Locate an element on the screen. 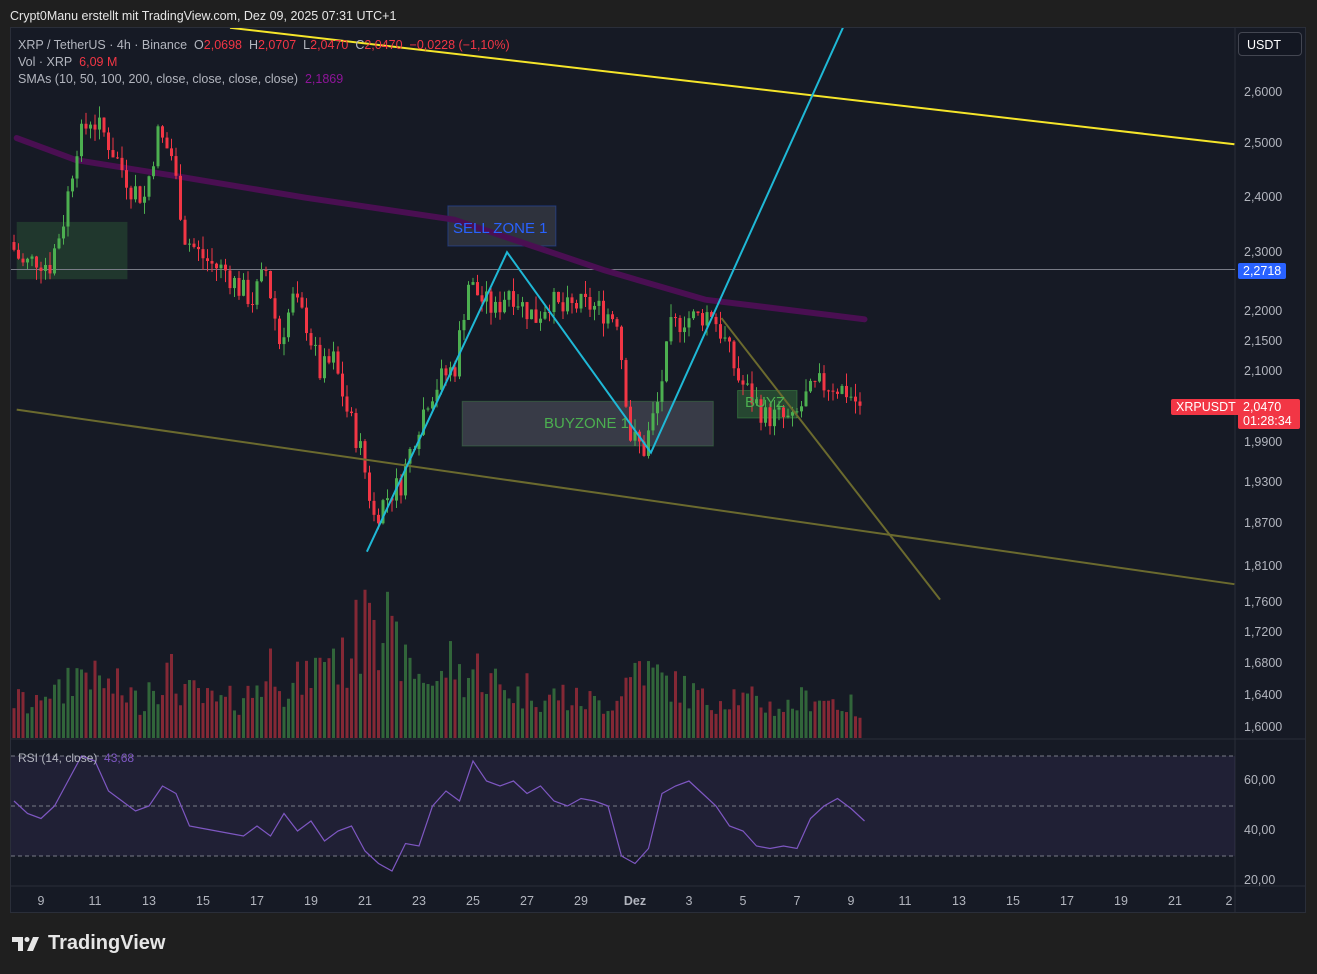 The height and width of the screenshot is (974, 1317). symbol-name: XRP / TetherUS · 4h · Binance is located at coordinates (103, 45).